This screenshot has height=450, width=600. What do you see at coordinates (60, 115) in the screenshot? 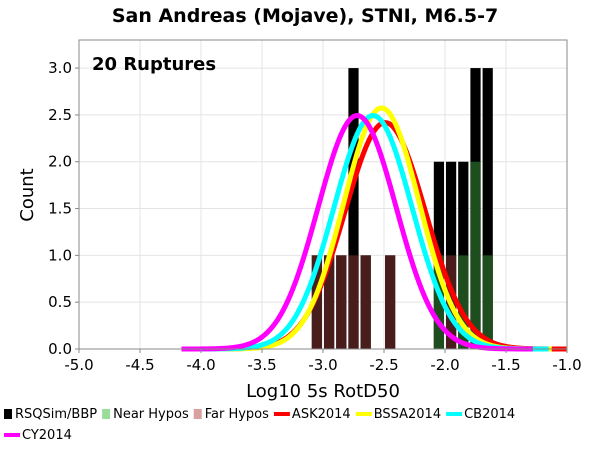
I see `y-tick-label: 2.5` at bounding box center [60, 115].